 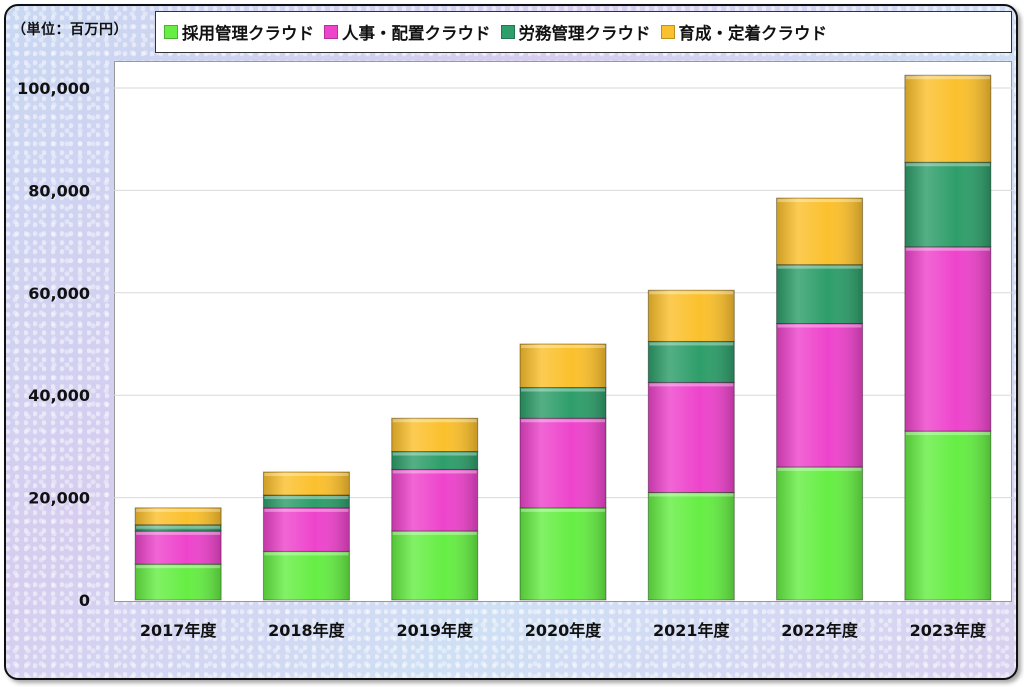 I want to click on legend: 採用管理クラウド 人事・配置クラウド 労務管理クラウド 育成・定着クラウド, so click(x=583, y=32).